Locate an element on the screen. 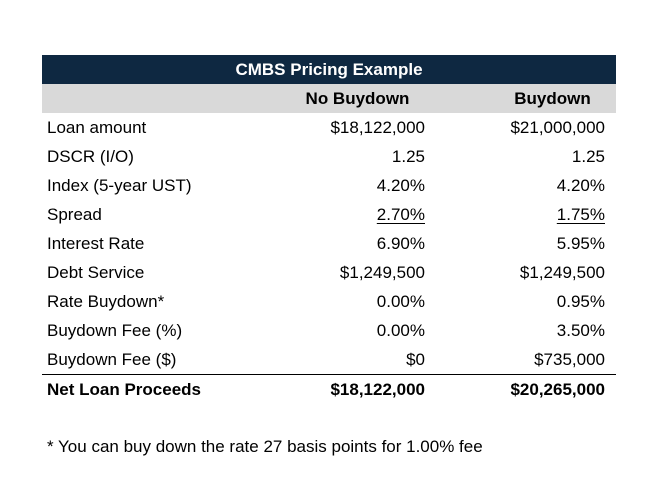 Image resolution: width=658 pixels, height=489 pixels. table-row: Interest Rate 6.90% 5.95% is located at coordinates (329, 243).